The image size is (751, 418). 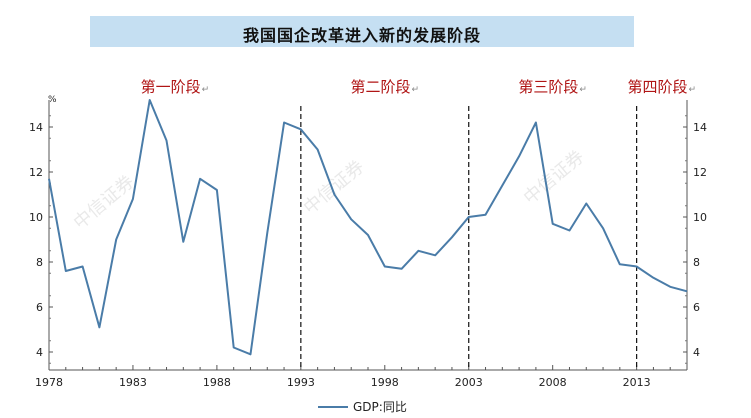 What do you see at coordinates (700, 217) in the screenshot?
I see `right-y-tick-label-10: 10` at bounding box center [700, 217].